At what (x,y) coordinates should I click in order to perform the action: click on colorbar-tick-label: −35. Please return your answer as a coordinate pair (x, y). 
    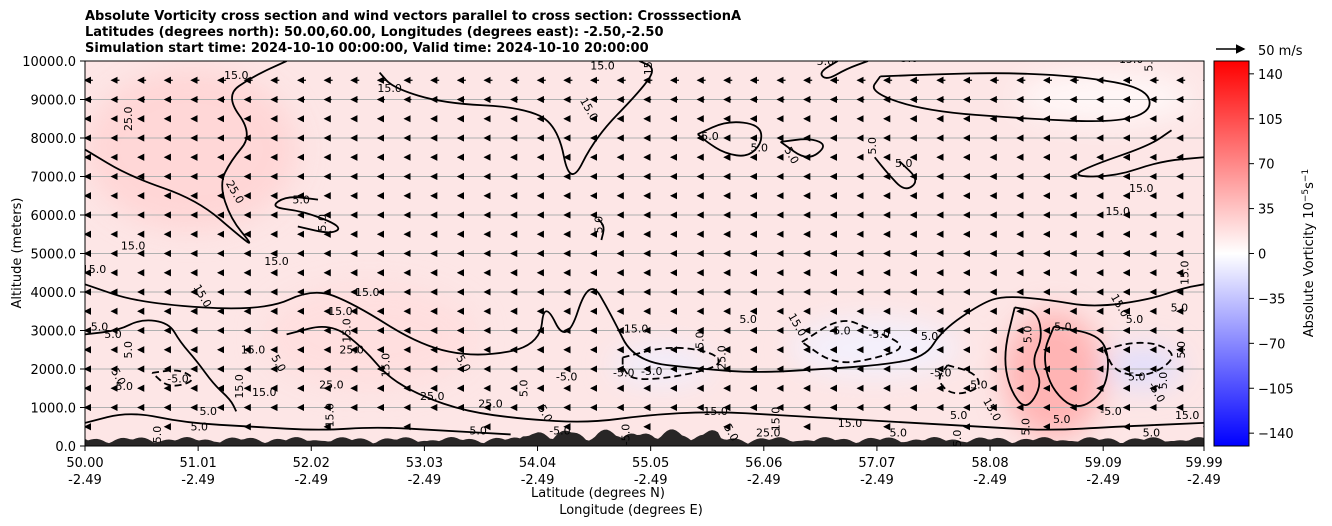
    Looking at the image, I should click on (1271, 299).